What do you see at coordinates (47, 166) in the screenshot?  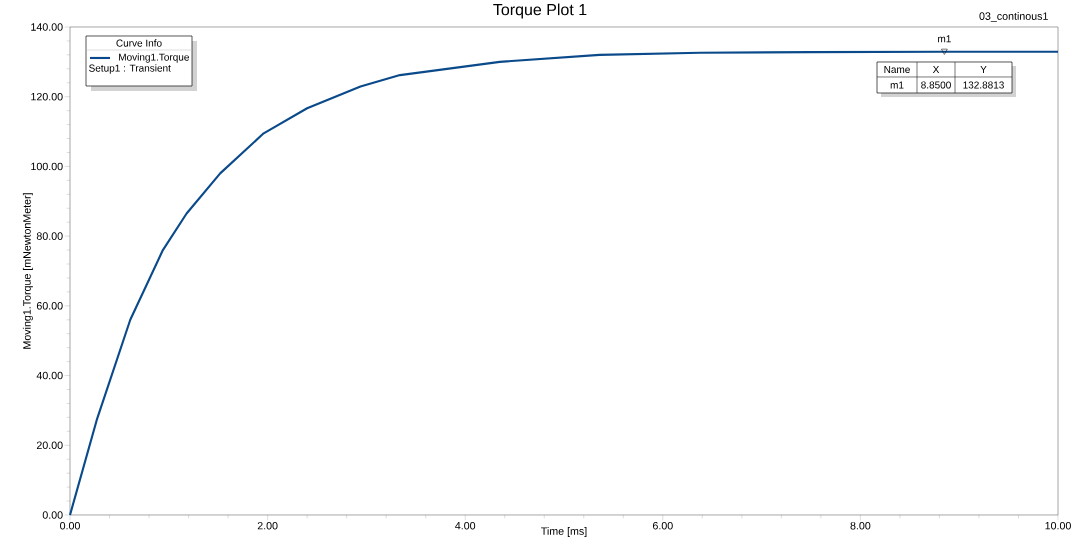 I see `y-tick-label: 100.00` at bounding box center [47, 166].